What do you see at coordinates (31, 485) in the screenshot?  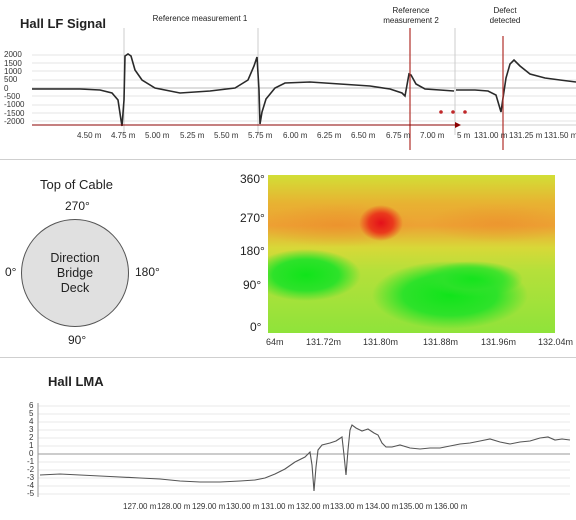 I see `lma-ytick: -4` at bounding box center [31, 485].